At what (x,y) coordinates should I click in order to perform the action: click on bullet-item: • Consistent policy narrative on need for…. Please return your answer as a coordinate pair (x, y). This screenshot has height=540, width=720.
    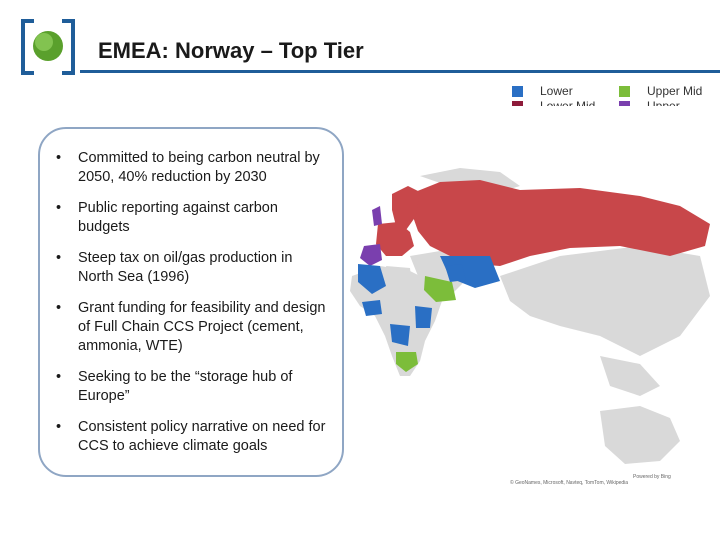
    Looking at the image, I should click on (190, 437).